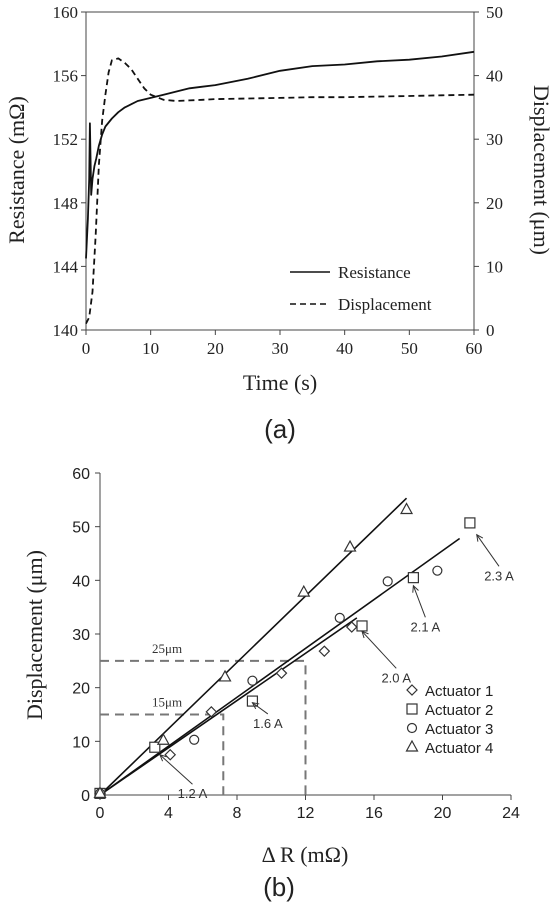  Describe the element at coordinates (306, 813) in the screenshot. I see `chart-b-xtick-label: 12` at that location.